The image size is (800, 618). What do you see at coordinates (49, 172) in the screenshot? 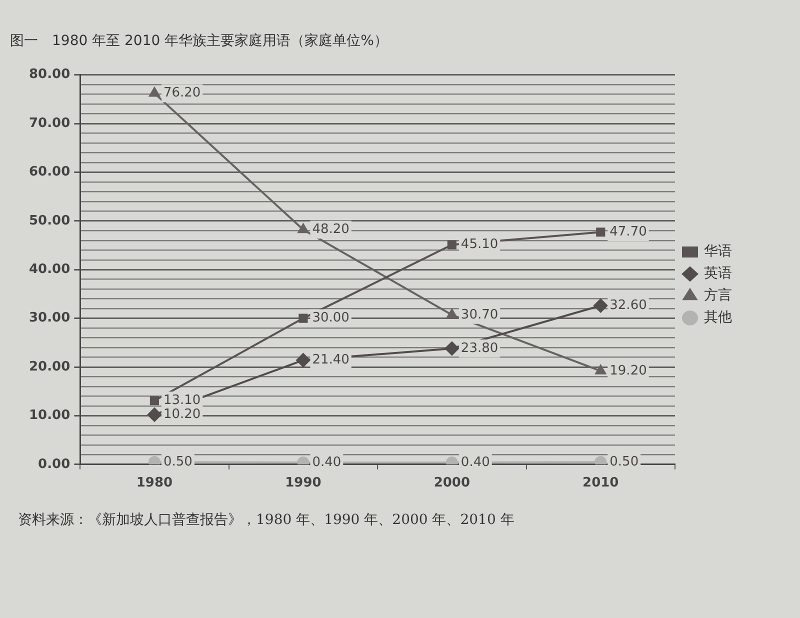
I see `y-tick-label: 60.00` at bounding box center [49, 172].